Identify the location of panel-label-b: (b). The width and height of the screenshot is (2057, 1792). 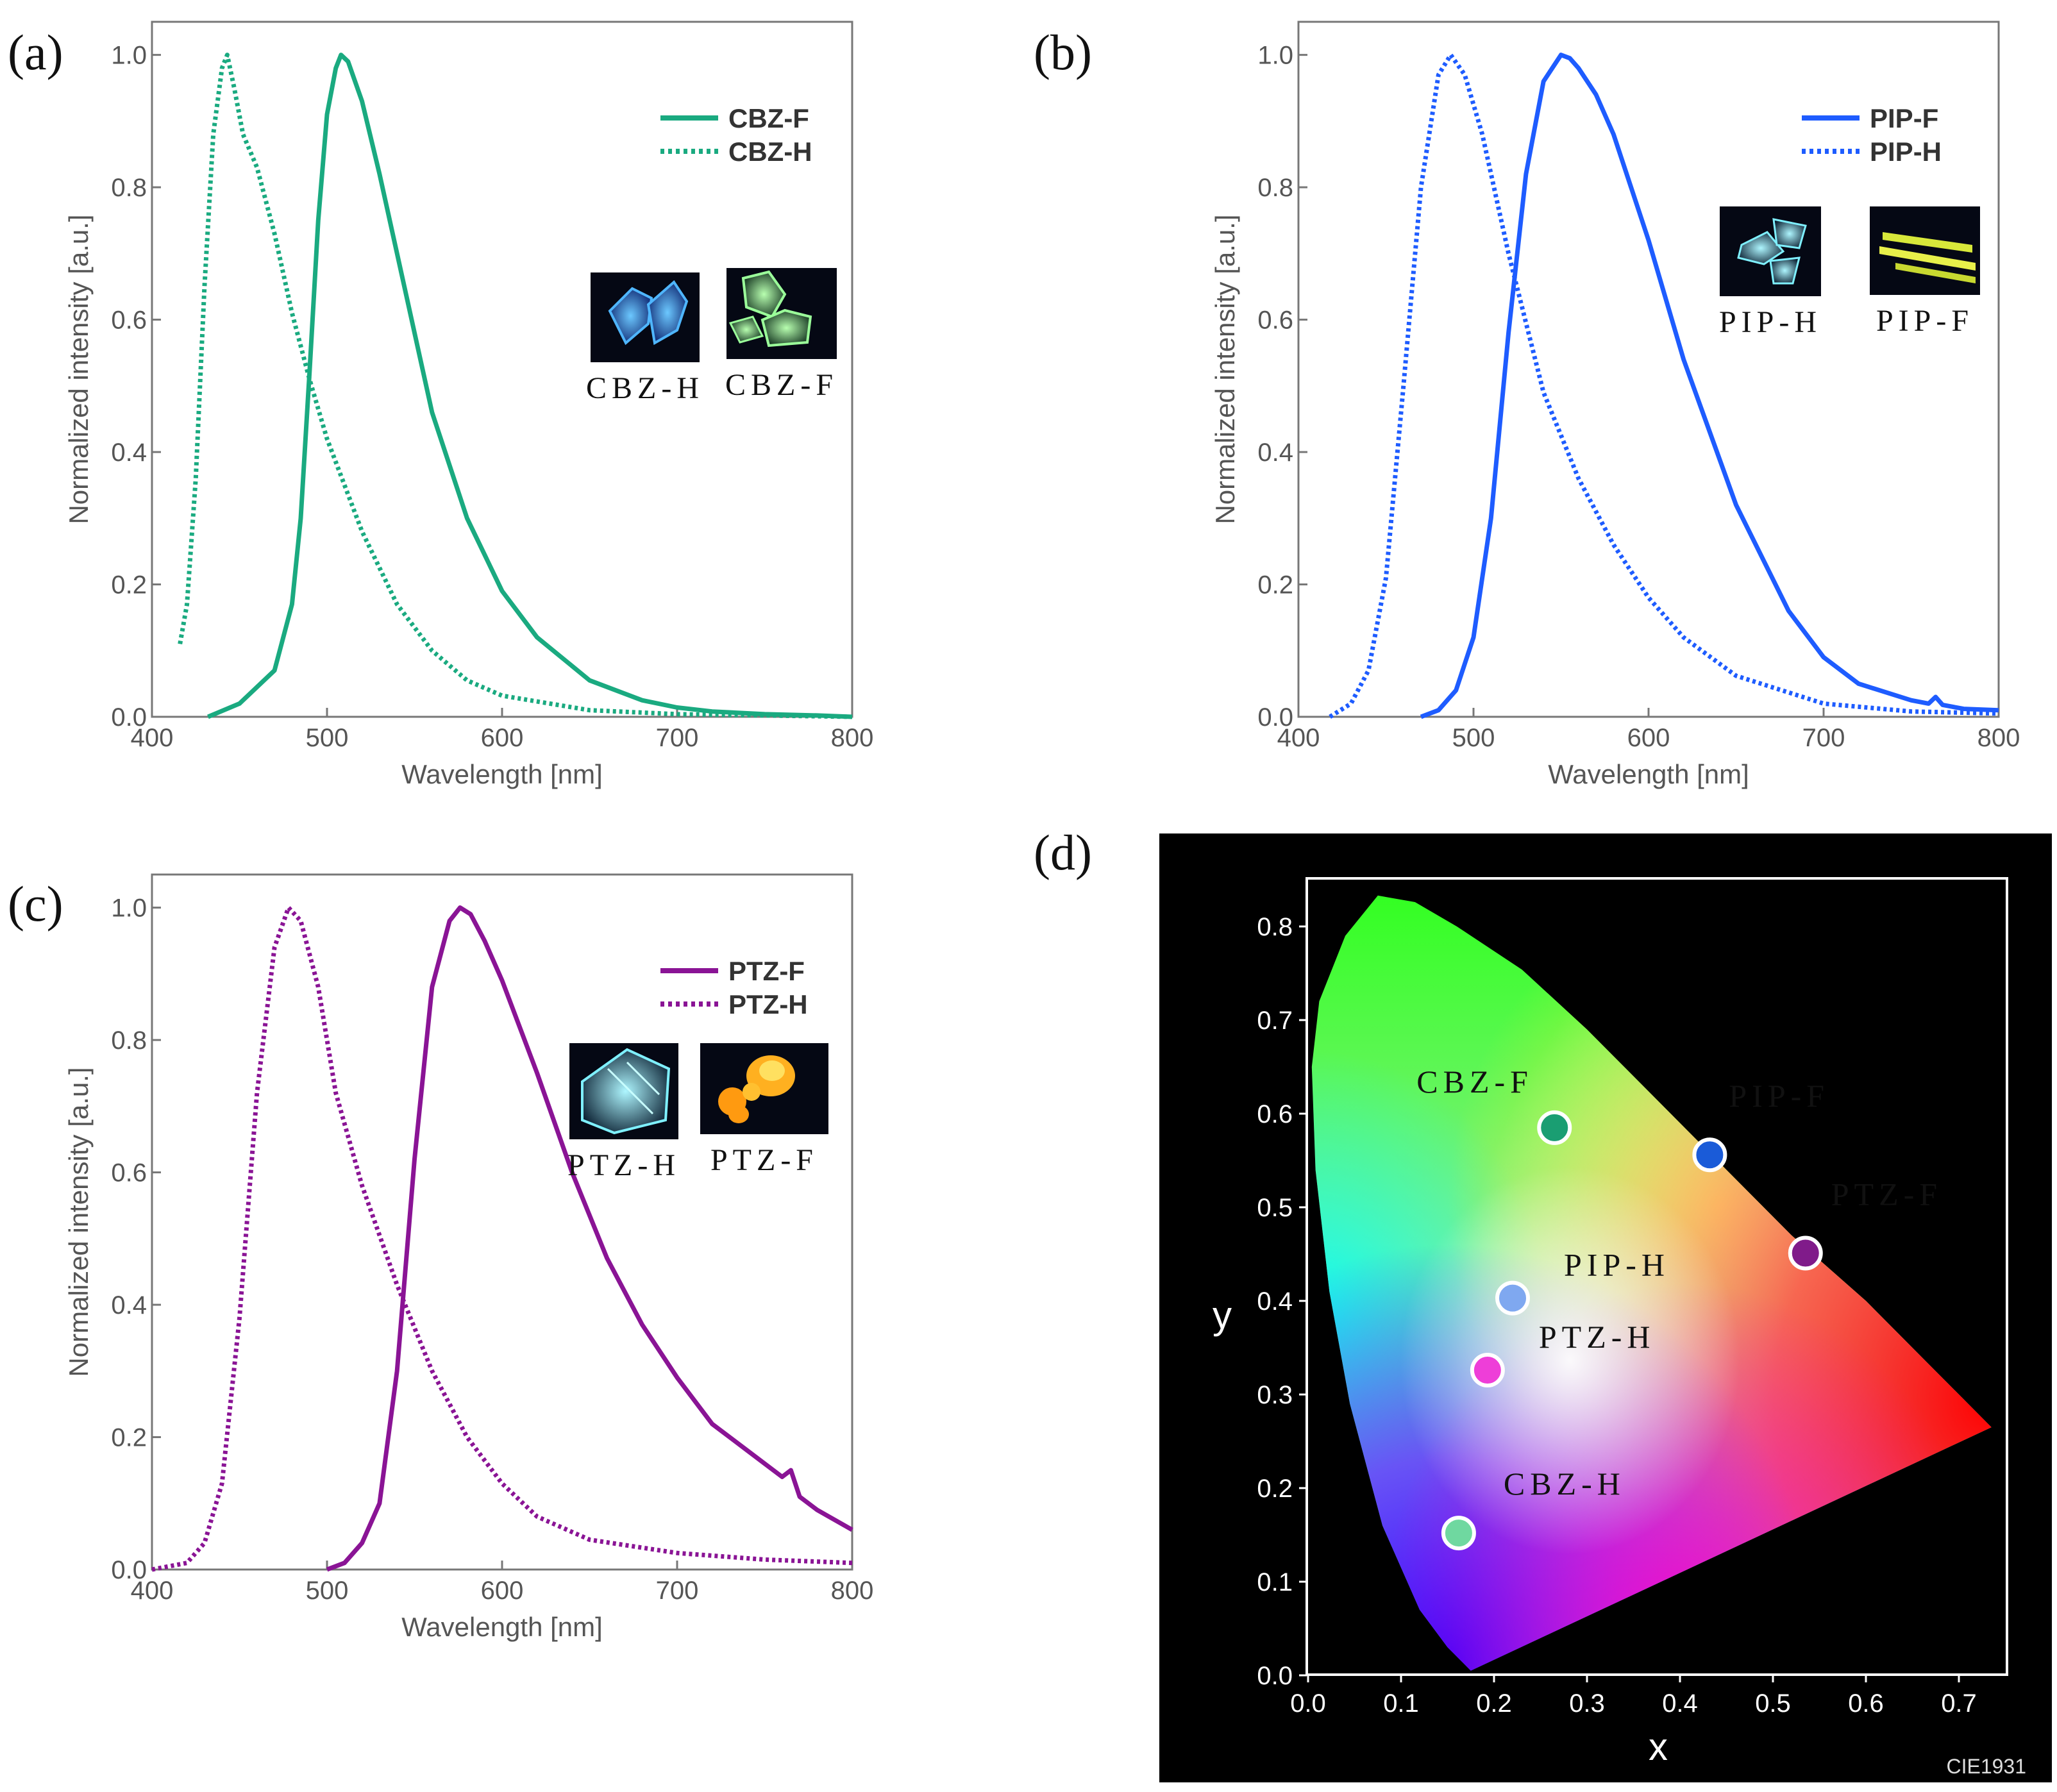
(1063, 52).